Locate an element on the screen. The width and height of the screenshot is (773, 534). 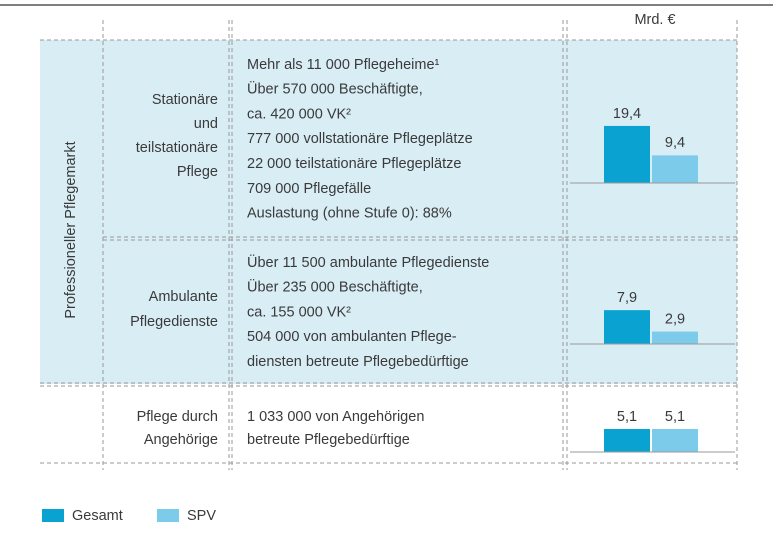
row-text: Über 570 000 Beschäftigte, is located at coordinates (335, 89).